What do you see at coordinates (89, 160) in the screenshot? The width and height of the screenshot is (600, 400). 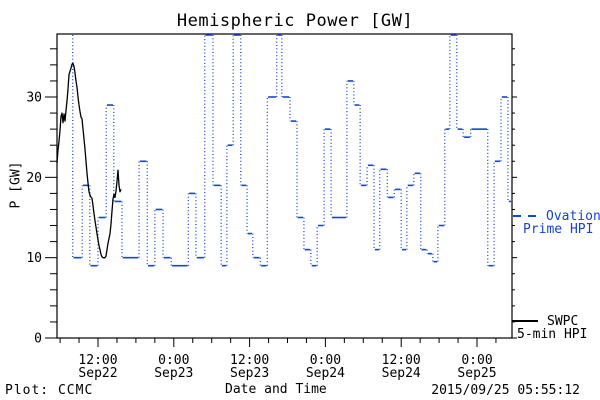 I see `swpc-line` at bounding box center [89, 160].